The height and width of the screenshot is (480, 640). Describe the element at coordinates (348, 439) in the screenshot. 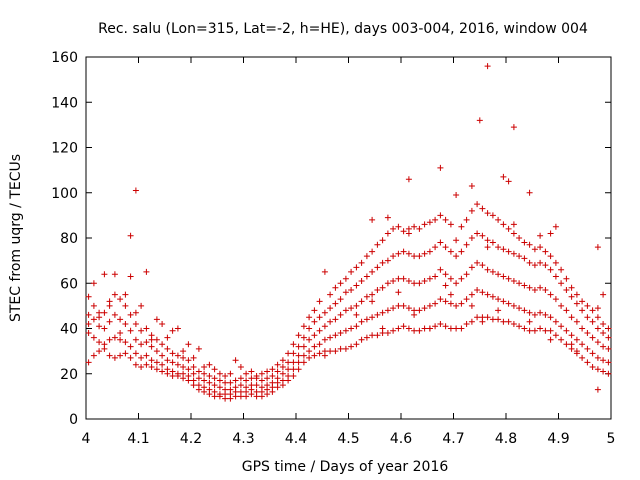

I see `x-tick-label: 4.5` at that location.